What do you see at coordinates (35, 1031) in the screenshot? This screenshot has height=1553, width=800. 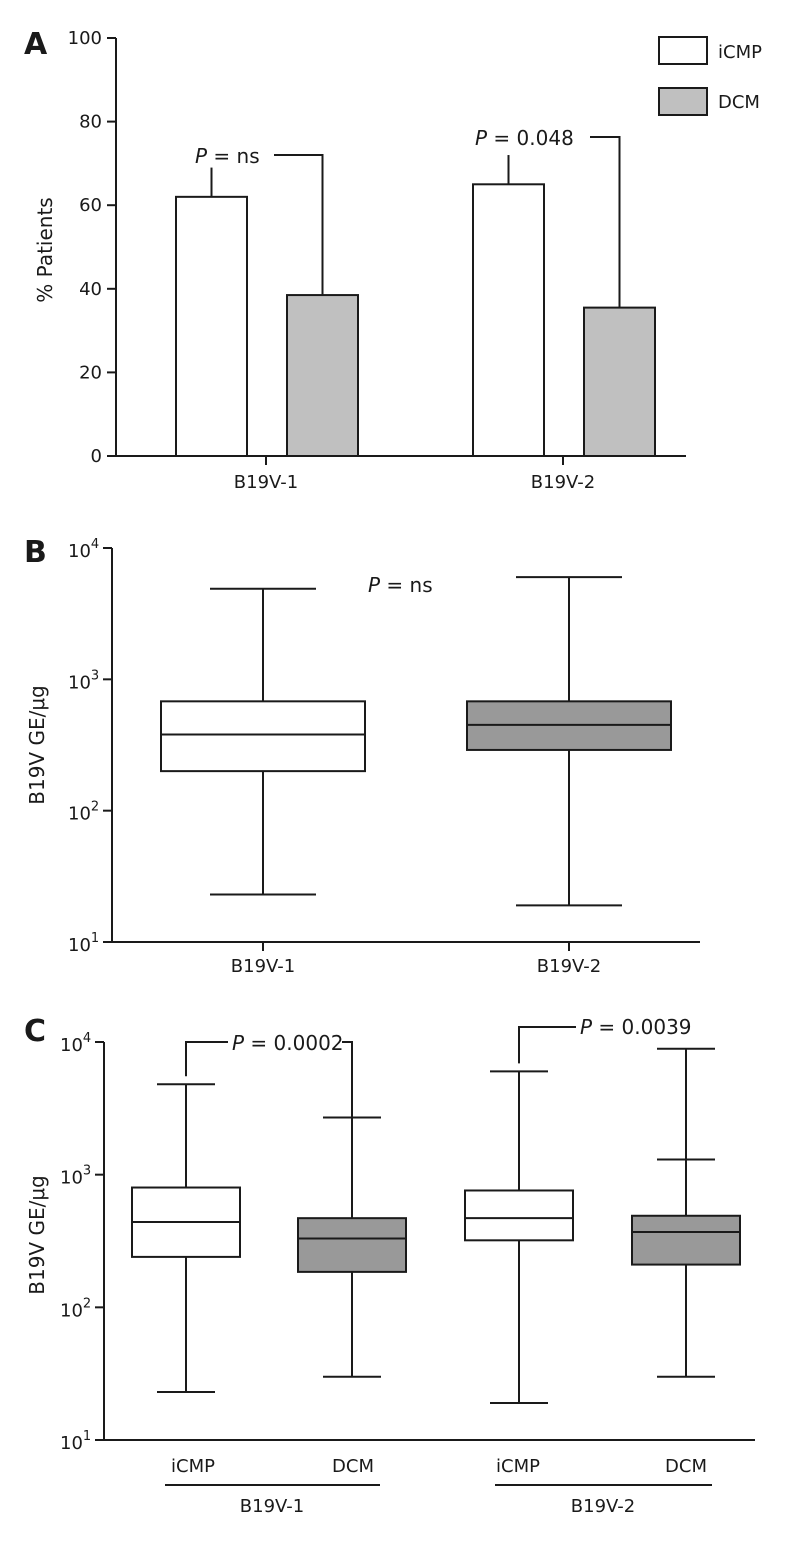 I see `panel-c-letter: C` at bounding box center [35, 1031].